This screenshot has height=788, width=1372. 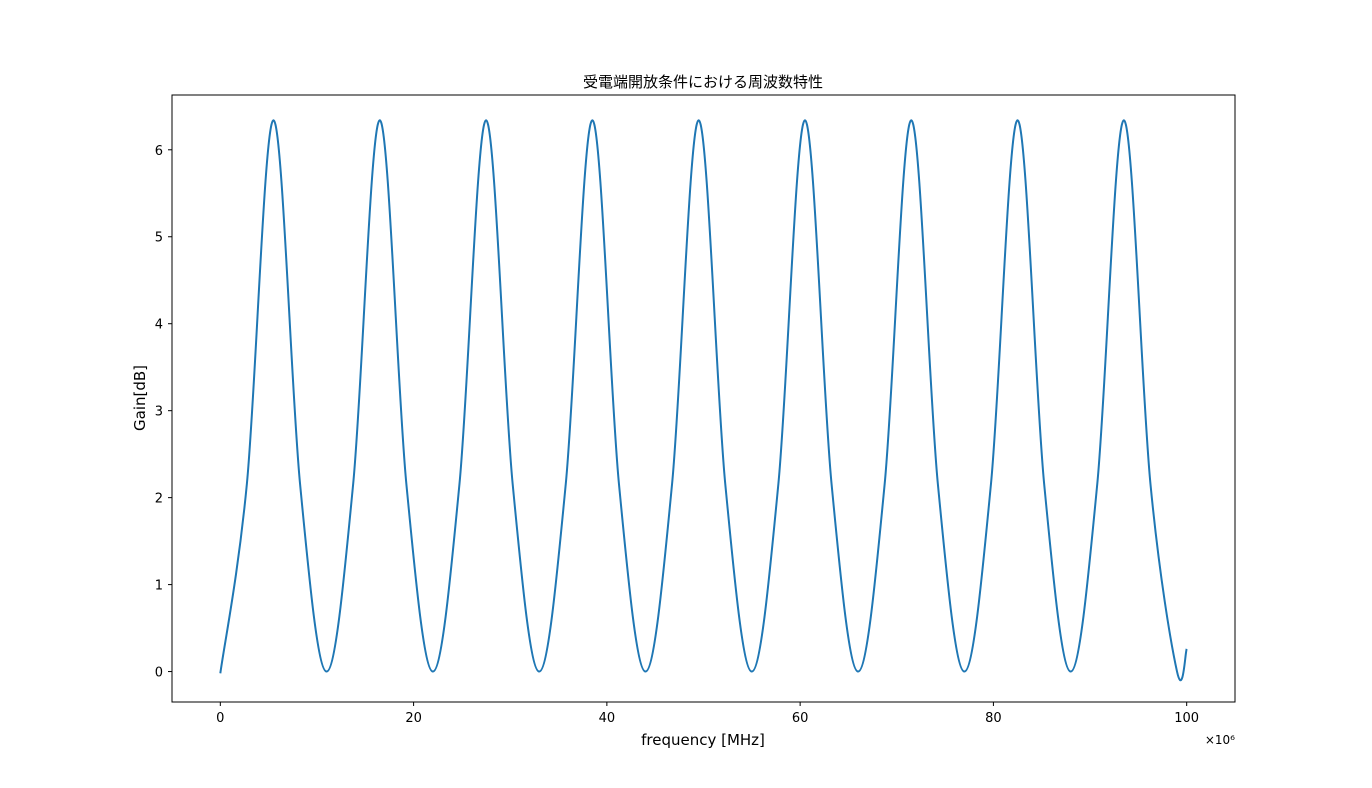 What do you see at coordinates (220, 718) in the screenshot?
I see `x-tick-label: 0` at bounding box center [220, 718].